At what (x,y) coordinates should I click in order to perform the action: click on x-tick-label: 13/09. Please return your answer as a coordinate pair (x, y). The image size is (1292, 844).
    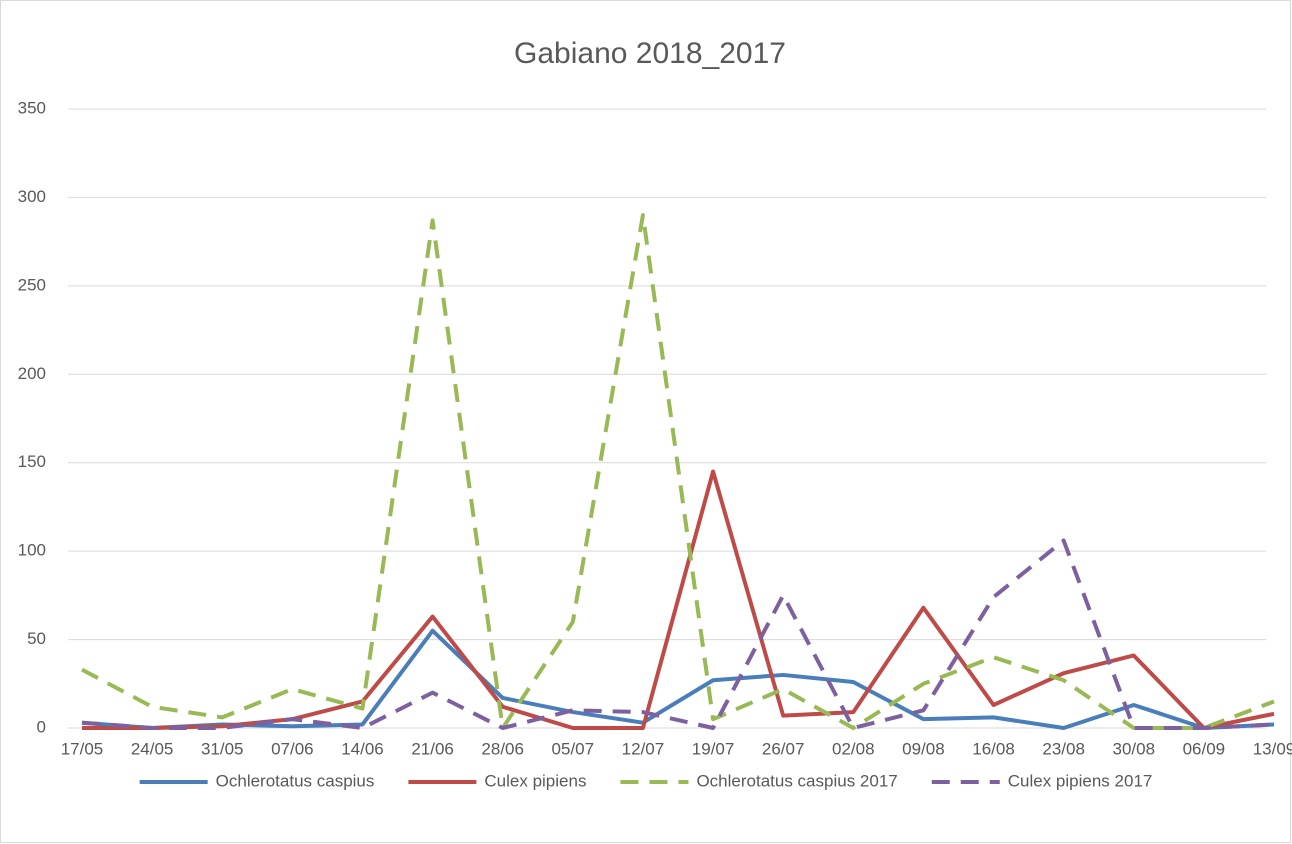
    Looking at the image, I should click on (1272, 748).